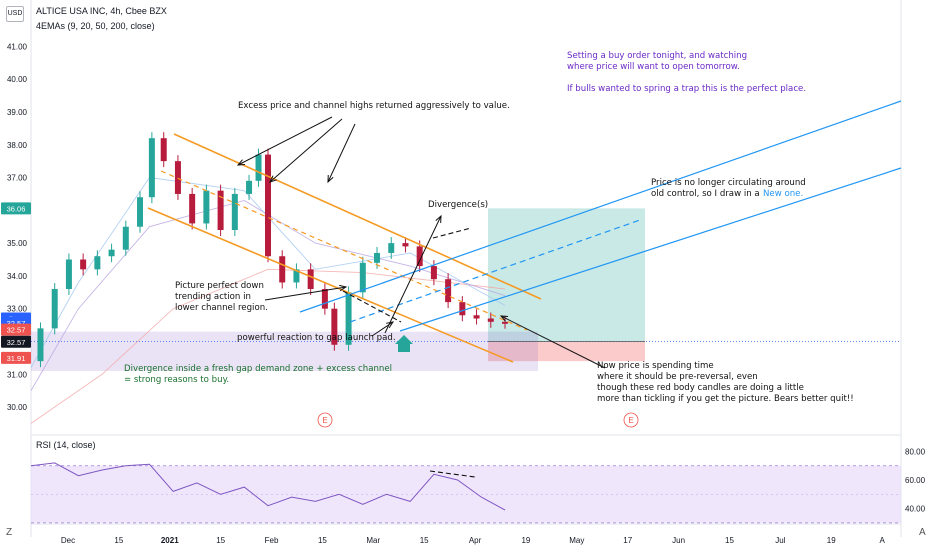 The width and height of the screenshot is (932, 550). What do you see at coordinates (915, 480) in the screenshot?
I see `rsi-tick-label: 60.00` at bounding box center [915, 480].